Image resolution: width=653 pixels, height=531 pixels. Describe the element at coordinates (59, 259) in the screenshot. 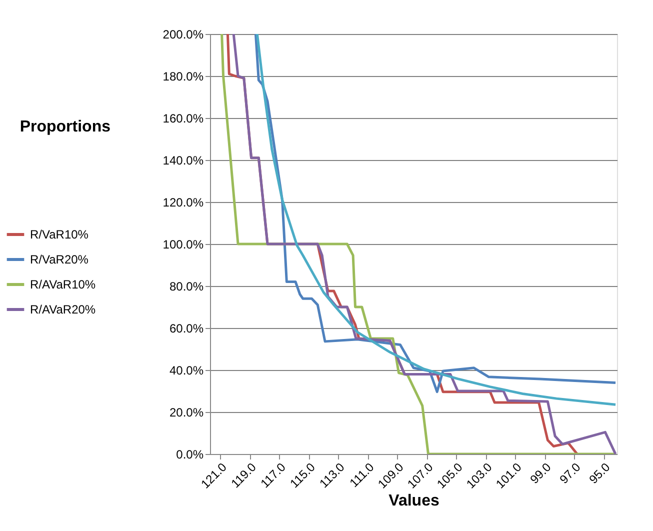

I see `legend-label: R/VaR20%` at that location.